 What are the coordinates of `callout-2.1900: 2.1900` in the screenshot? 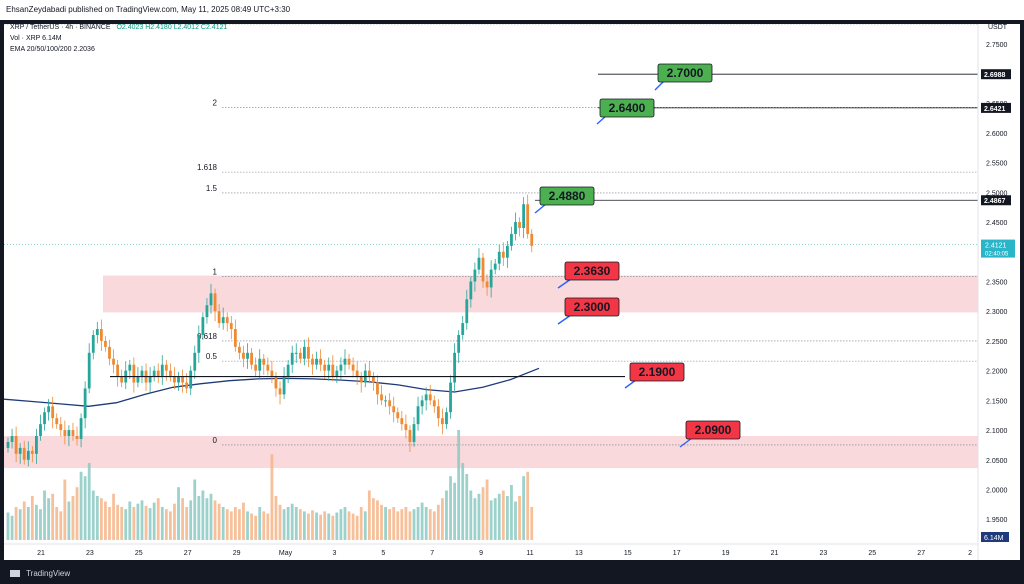 It's located at (654, 375).